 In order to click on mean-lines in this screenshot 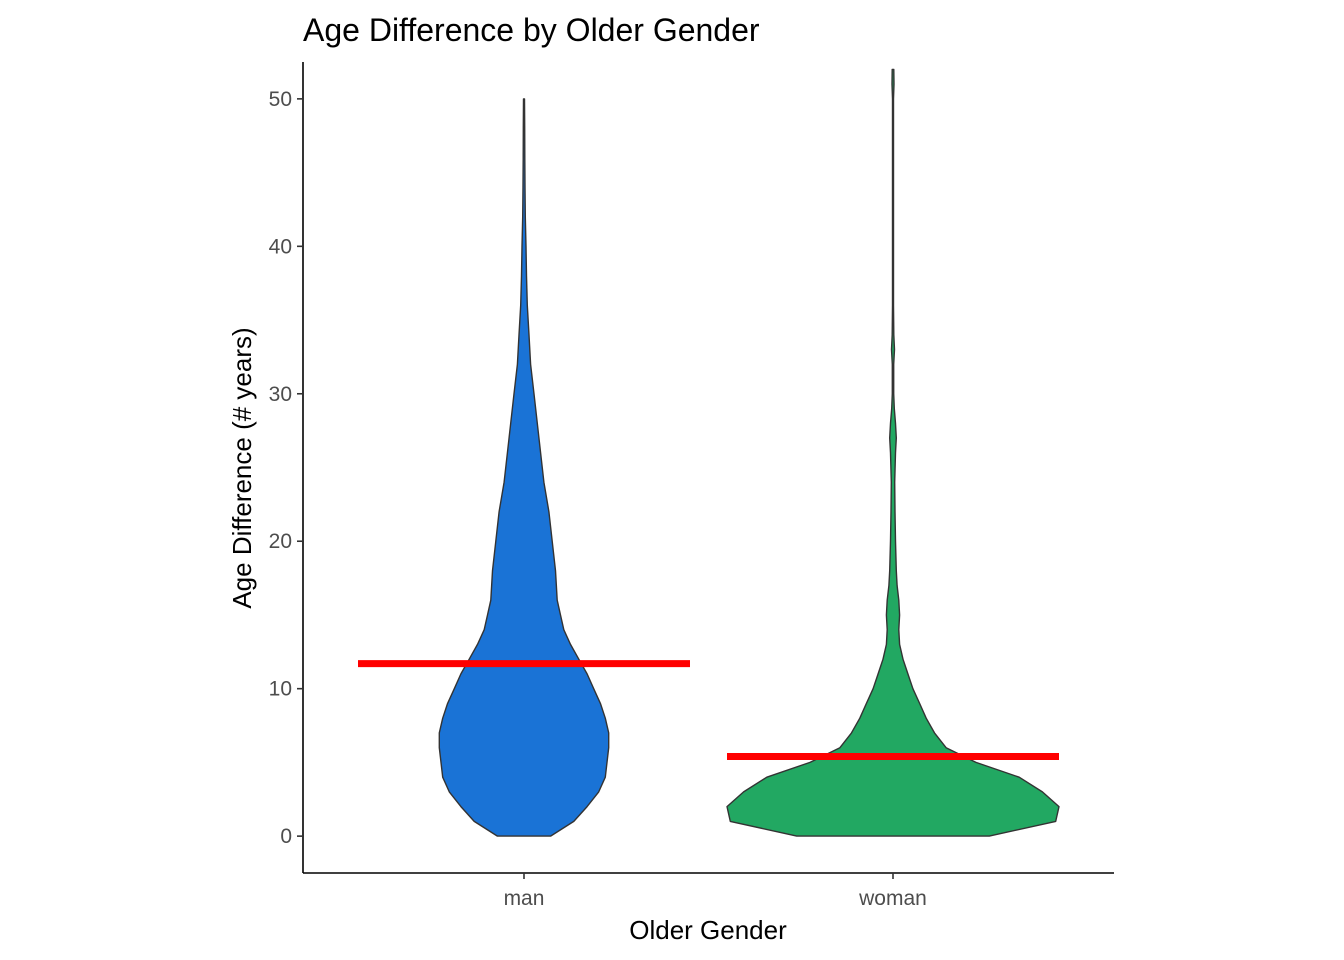, I will do `click(708, 710)`.